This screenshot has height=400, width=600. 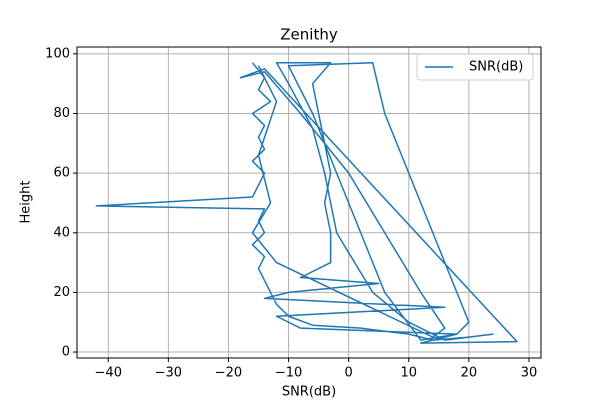 What do you see at coordinates (26, 202) in the screenshot?
I see `y-axis-label: Height` at bounding box center [26, 202].